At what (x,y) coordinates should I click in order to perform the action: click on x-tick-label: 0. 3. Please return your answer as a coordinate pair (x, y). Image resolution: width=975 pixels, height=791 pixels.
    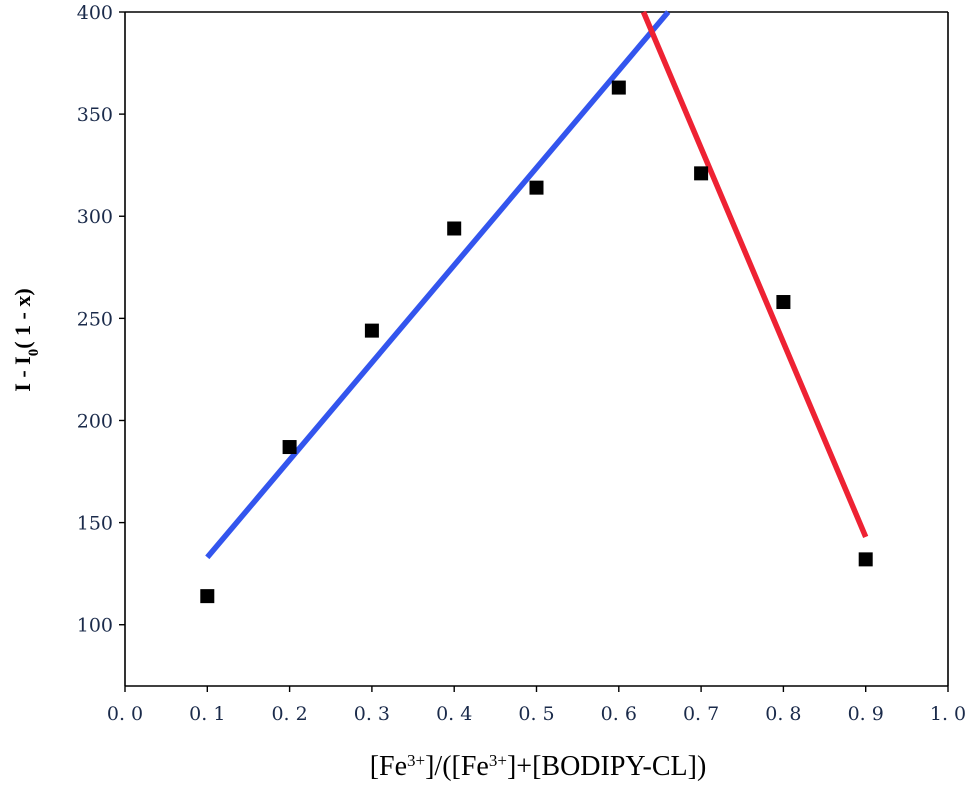
    Looking at the image, I should click on (372, 714).